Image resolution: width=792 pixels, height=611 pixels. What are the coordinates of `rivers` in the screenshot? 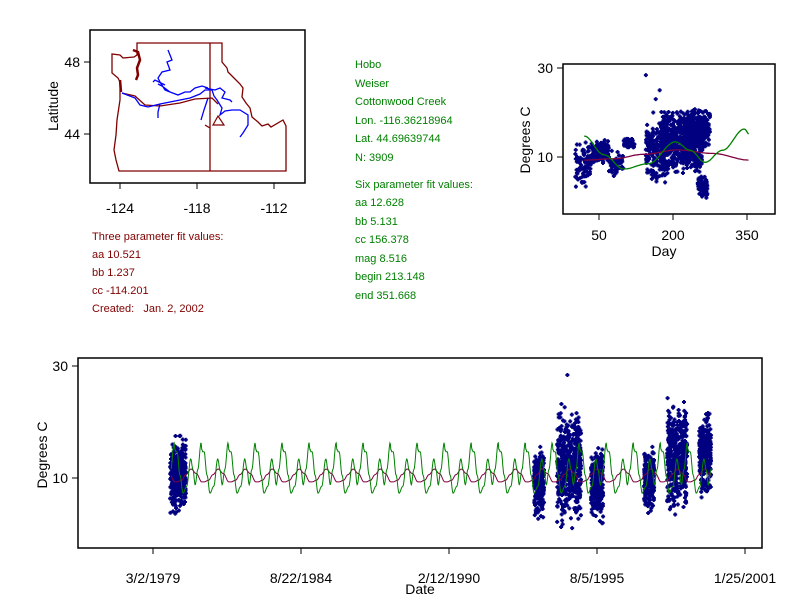 It's located at (185, 93).